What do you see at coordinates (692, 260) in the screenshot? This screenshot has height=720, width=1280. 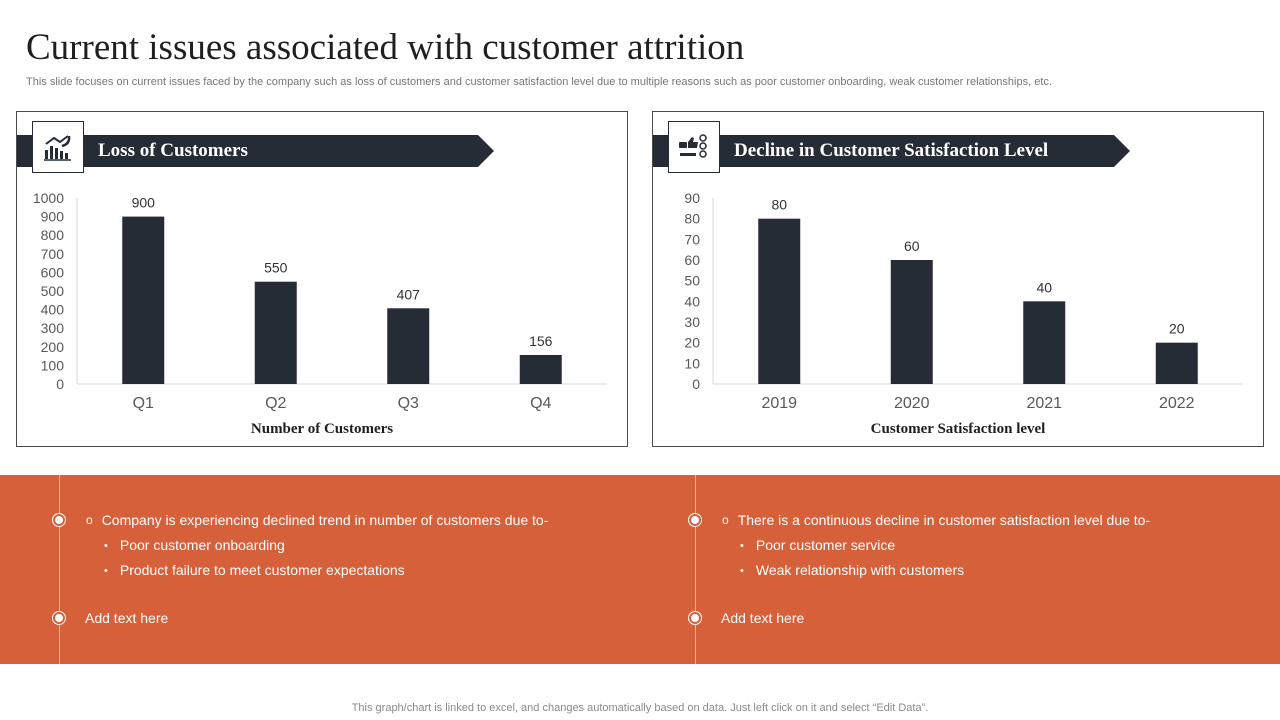 I see `y-tick-label: 60` at bounding box center [692, 260].